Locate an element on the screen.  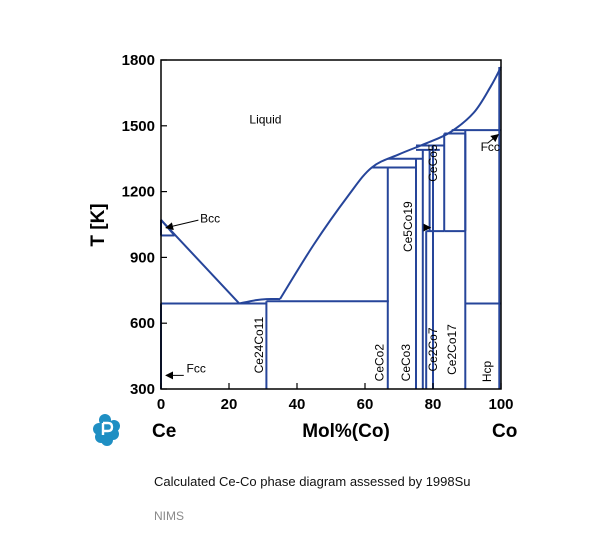
y-tick-label: 1500 is located at coordinates (138, 126).